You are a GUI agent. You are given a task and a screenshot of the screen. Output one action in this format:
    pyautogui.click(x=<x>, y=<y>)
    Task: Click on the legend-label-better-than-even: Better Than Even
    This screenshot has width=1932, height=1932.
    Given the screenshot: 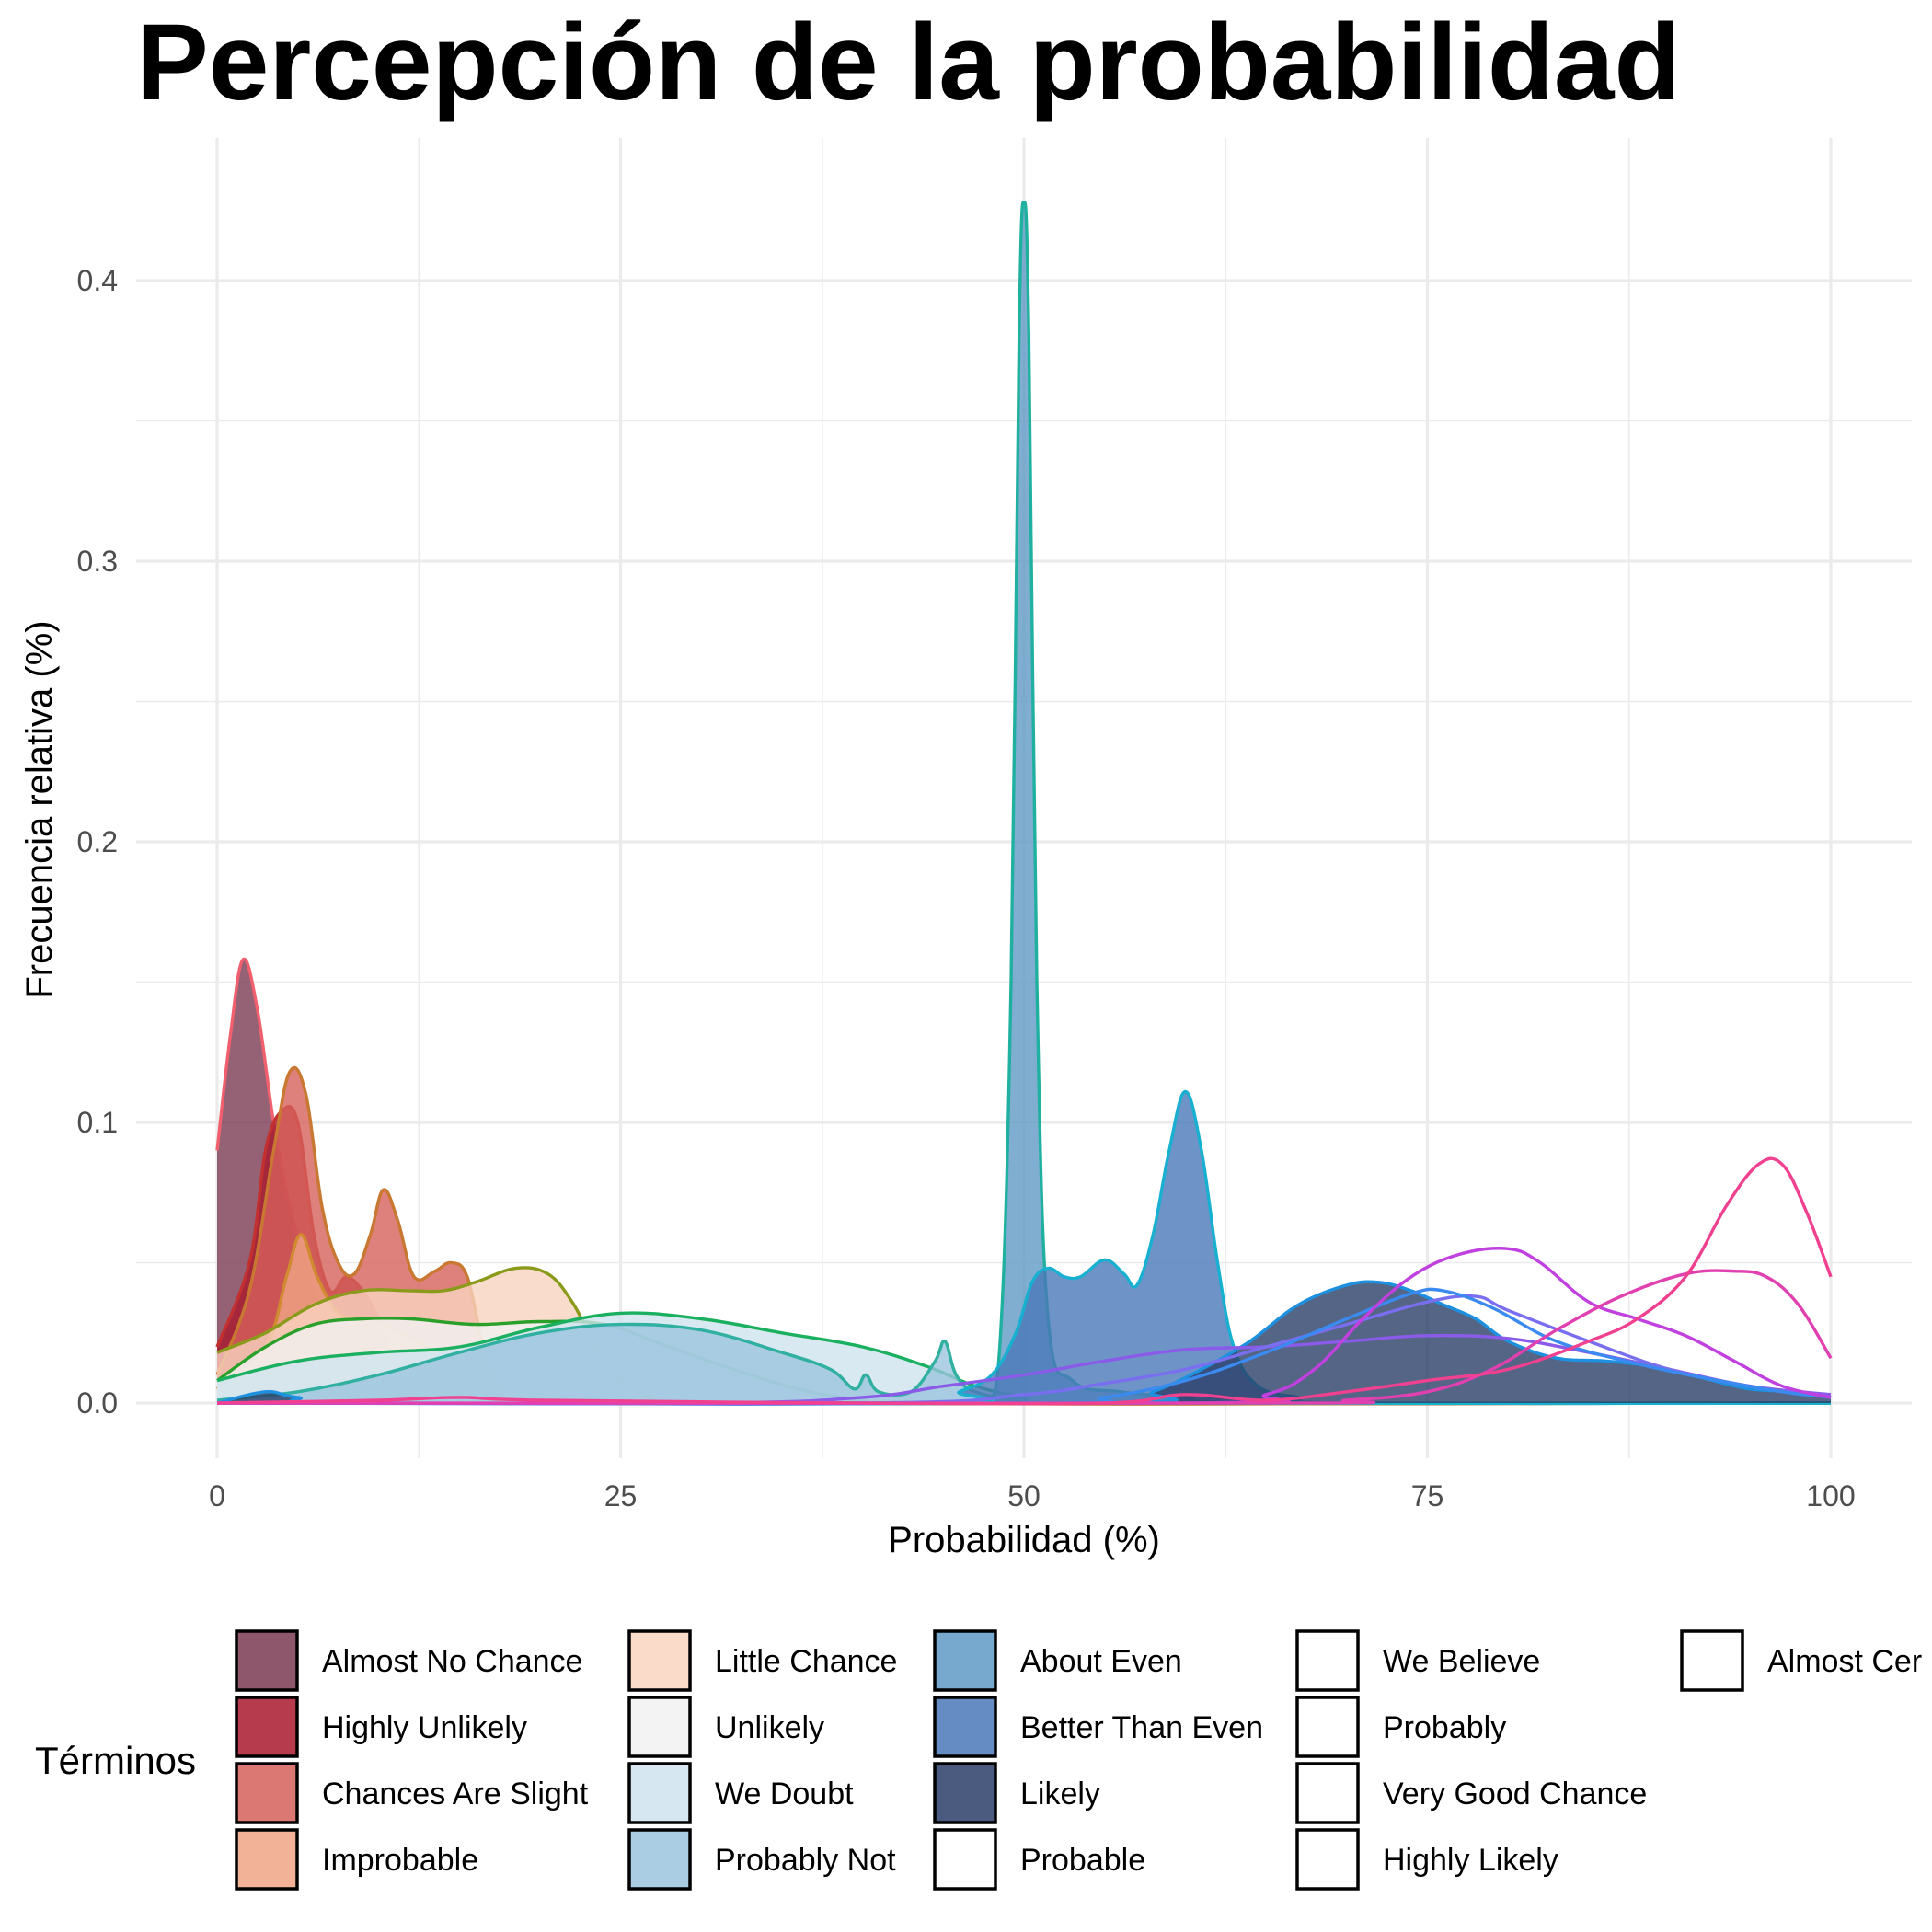 What is the action you would take?
    pyautogui.click(x=1141, y=1727)
    